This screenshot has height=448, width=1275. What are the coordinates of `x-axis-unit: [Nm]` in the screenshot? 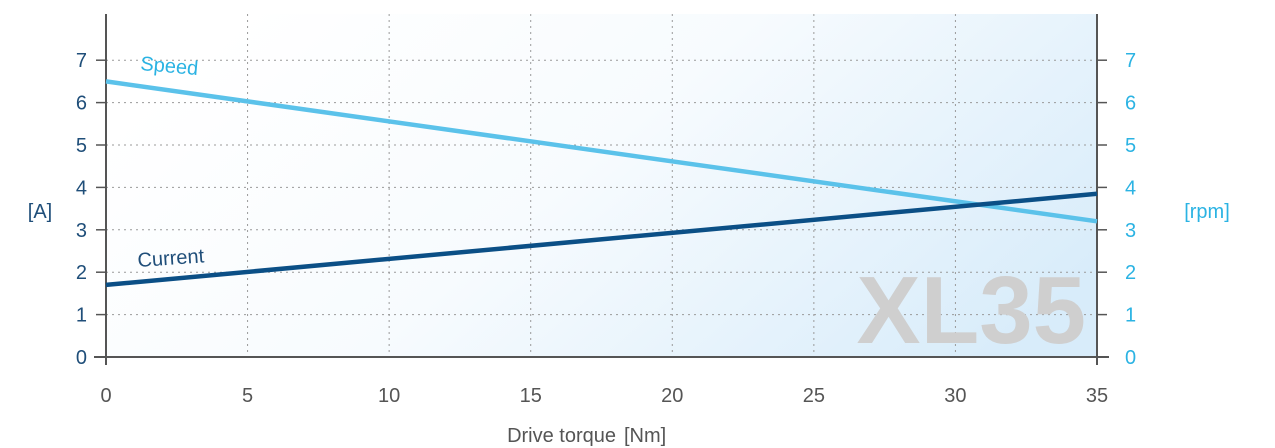 It's located at (645, 436).